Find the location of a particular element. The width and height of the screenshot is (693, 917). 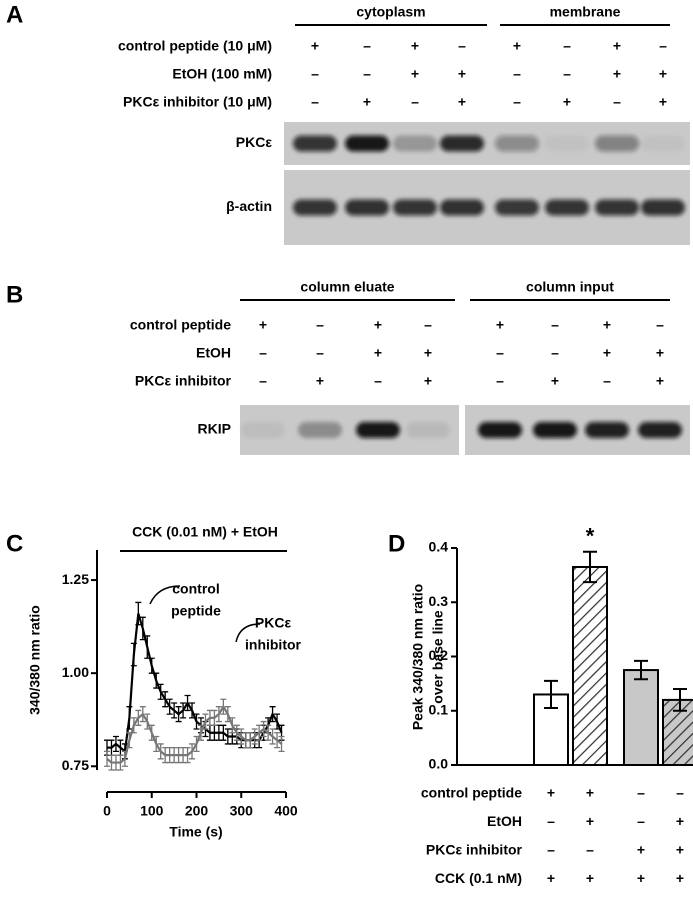

y-axis-label: 340/380 nm ratio is located at coordinates (35, 660).